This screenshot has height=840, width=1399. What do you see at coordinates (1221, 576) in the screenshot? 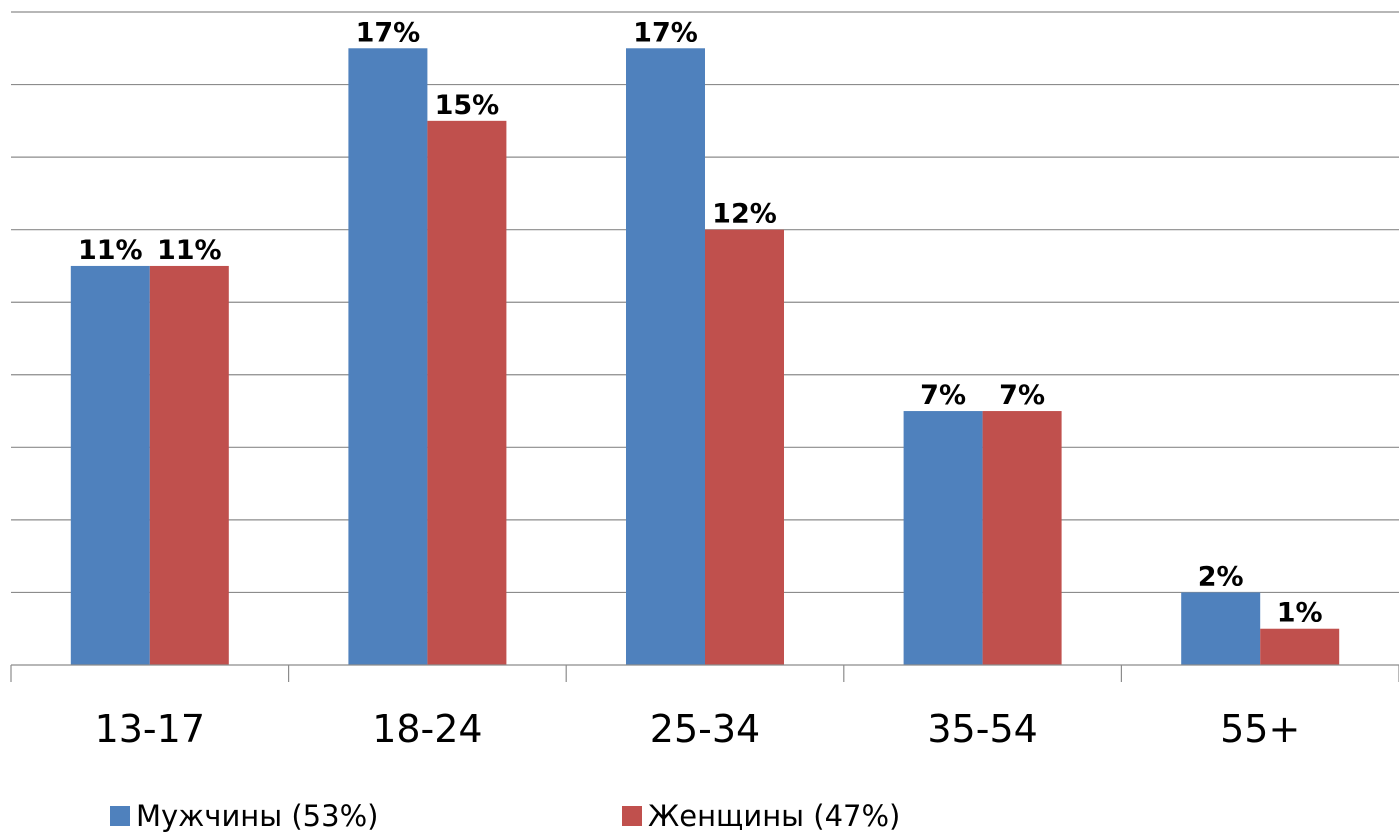
I see `data-label: 2%` at bounding box center [1221, 576].